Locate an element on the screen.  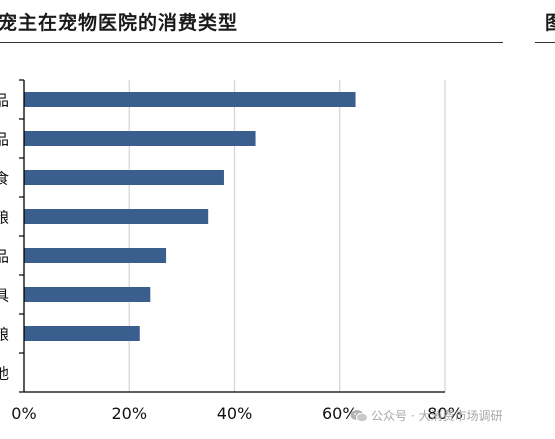
category-label: 具 is located at coordinates (4, 296).